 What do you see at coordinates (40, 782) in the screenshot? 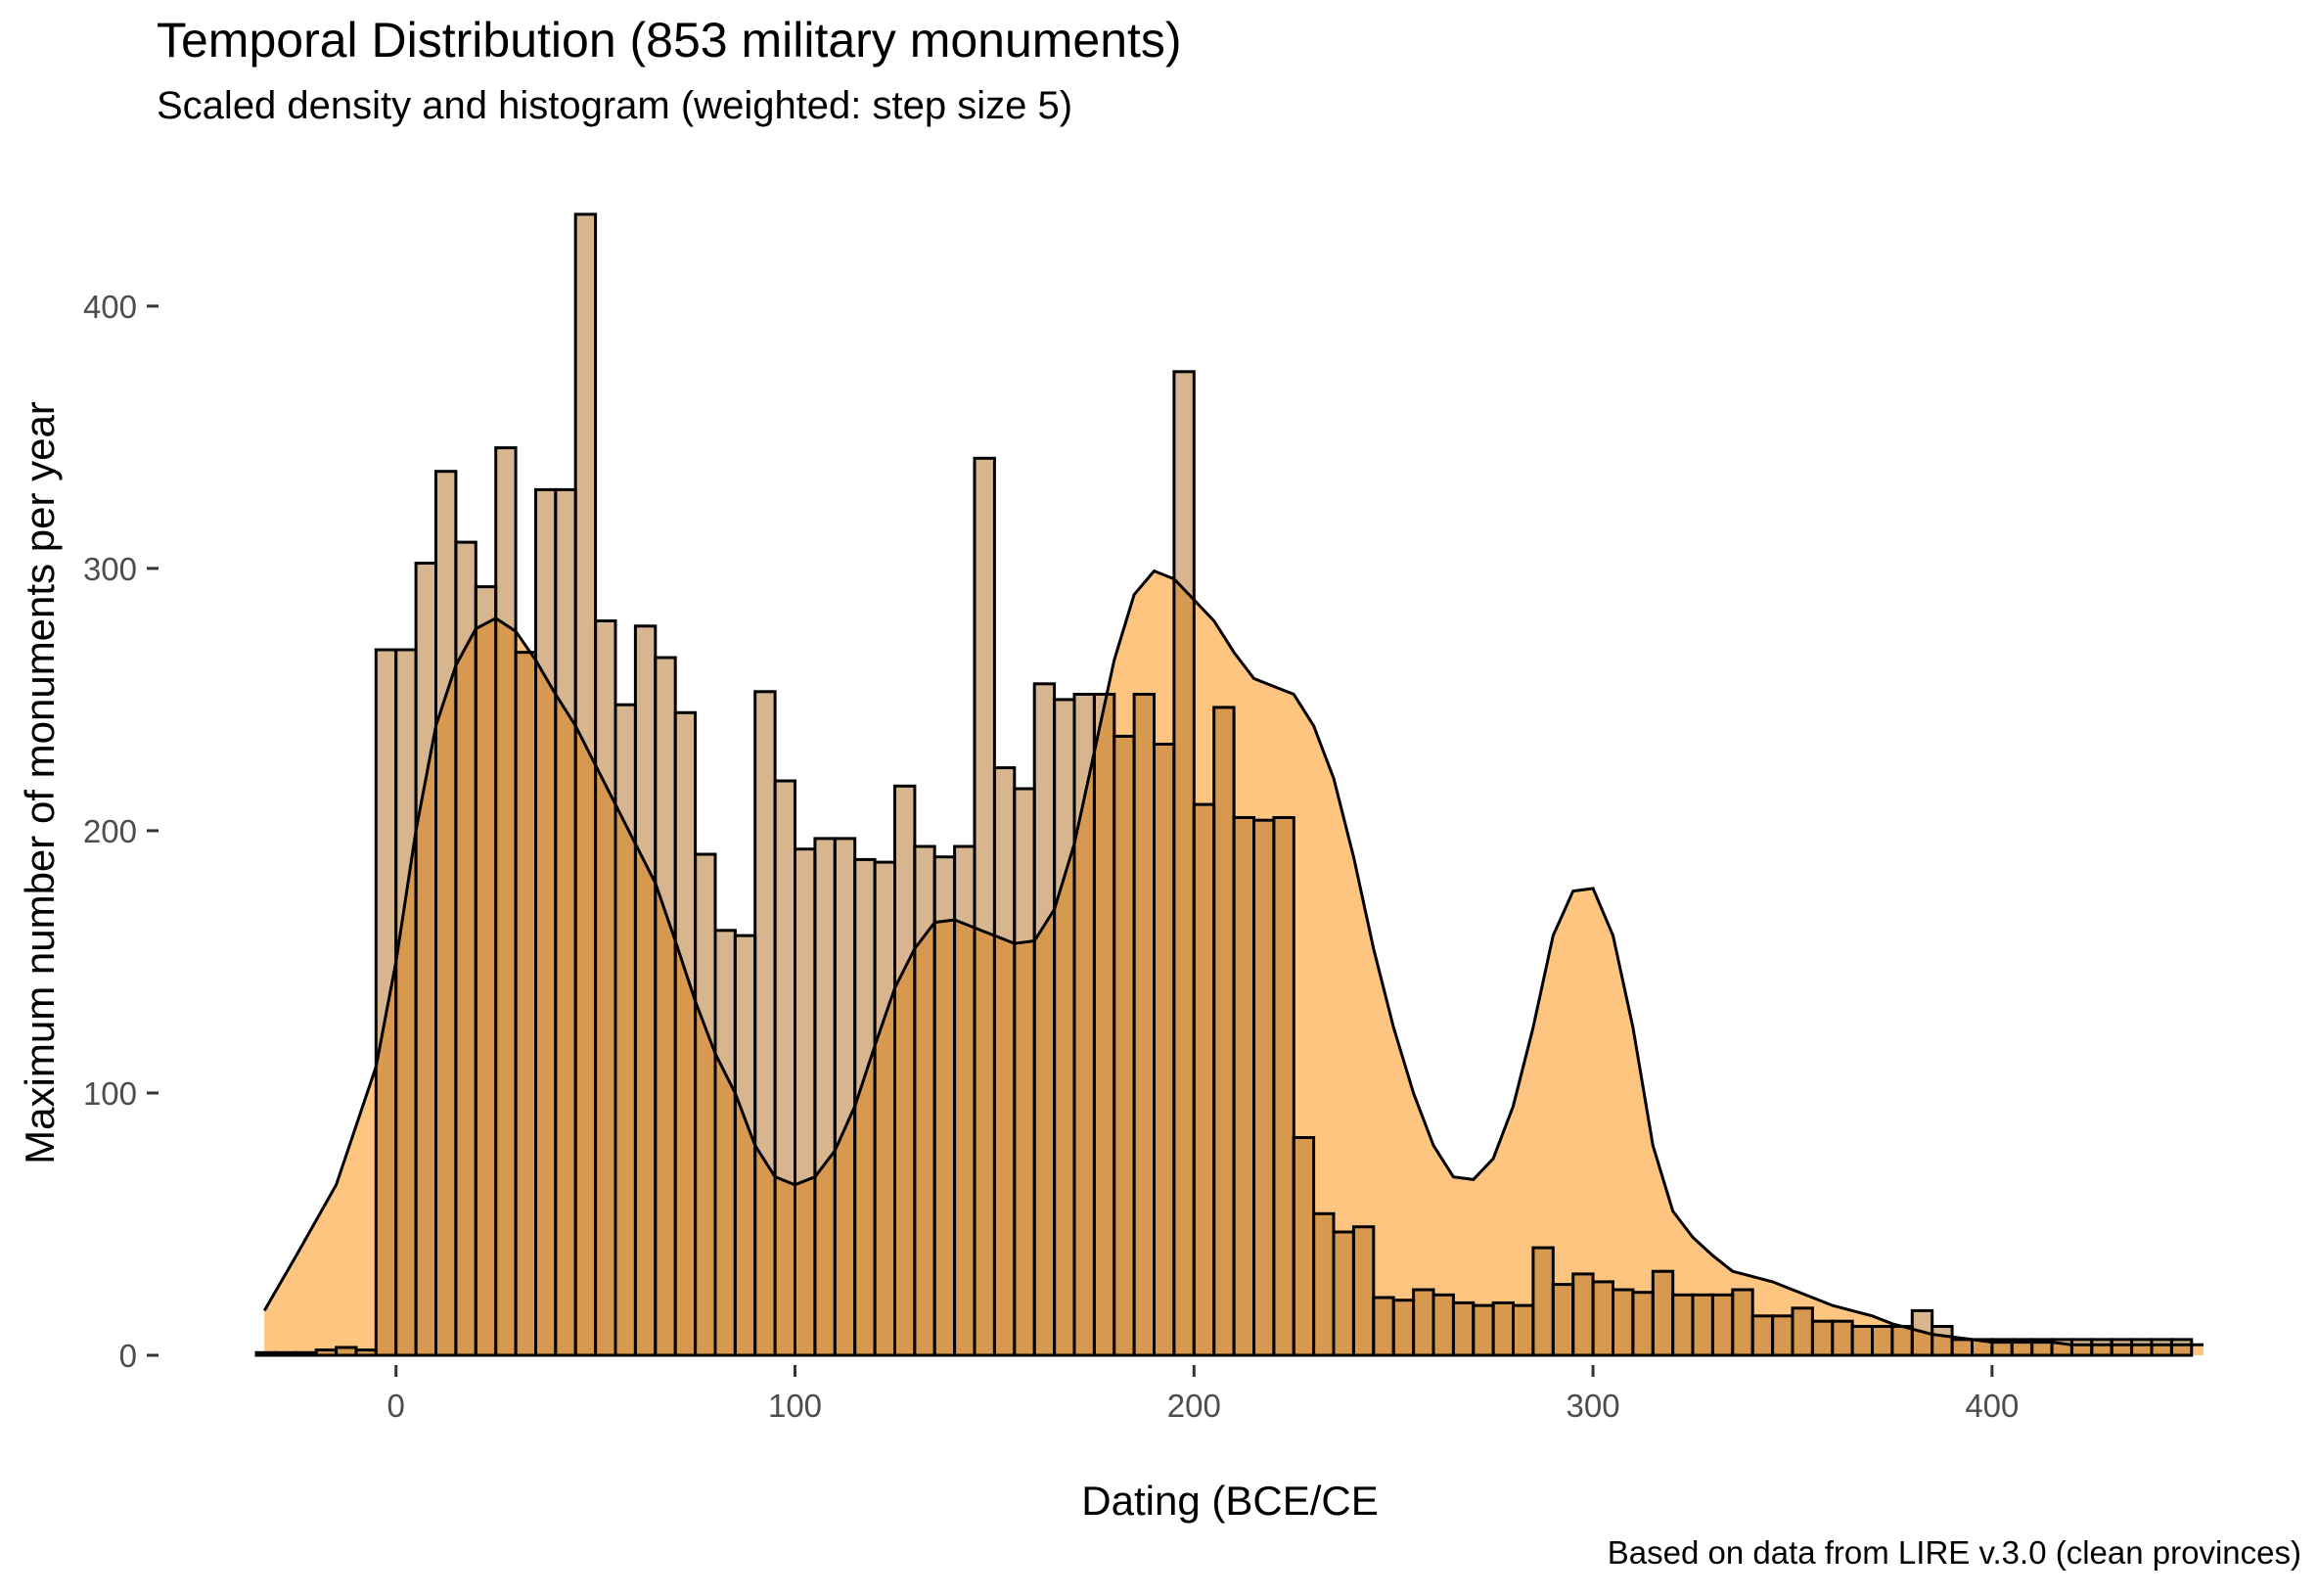
I see `y-axis-title: Maximum number of monuments per year` at bounding box center [40, 782].